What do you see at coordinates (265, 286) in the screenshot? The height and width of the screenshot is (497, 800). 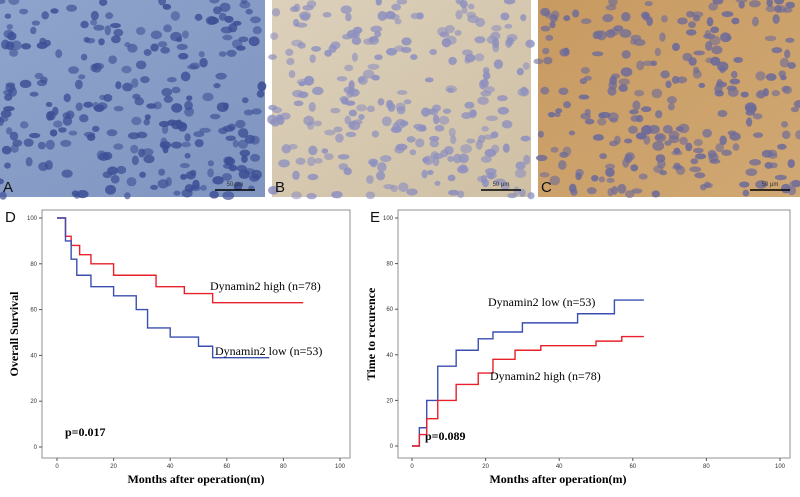 I see `series-label: Dynamin2 high (n=78)` at bounding box center [265, 286].